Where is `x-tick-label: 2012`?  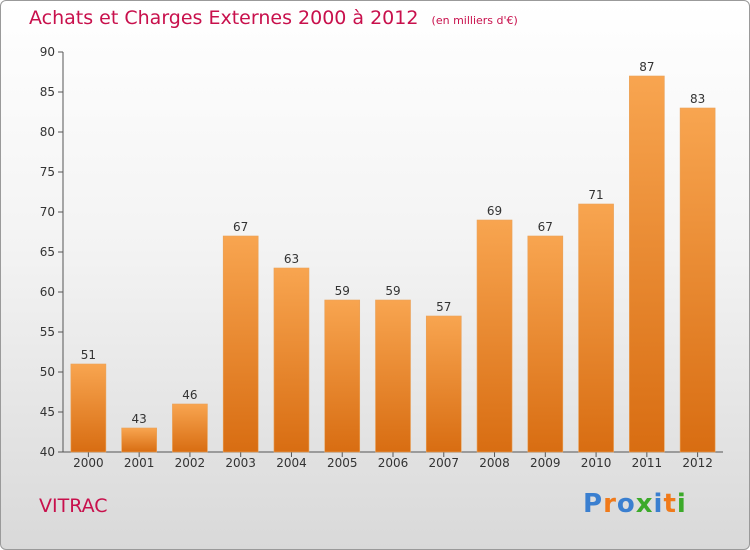 x-tick-label: 2012 is located at coordinates (697, 463).